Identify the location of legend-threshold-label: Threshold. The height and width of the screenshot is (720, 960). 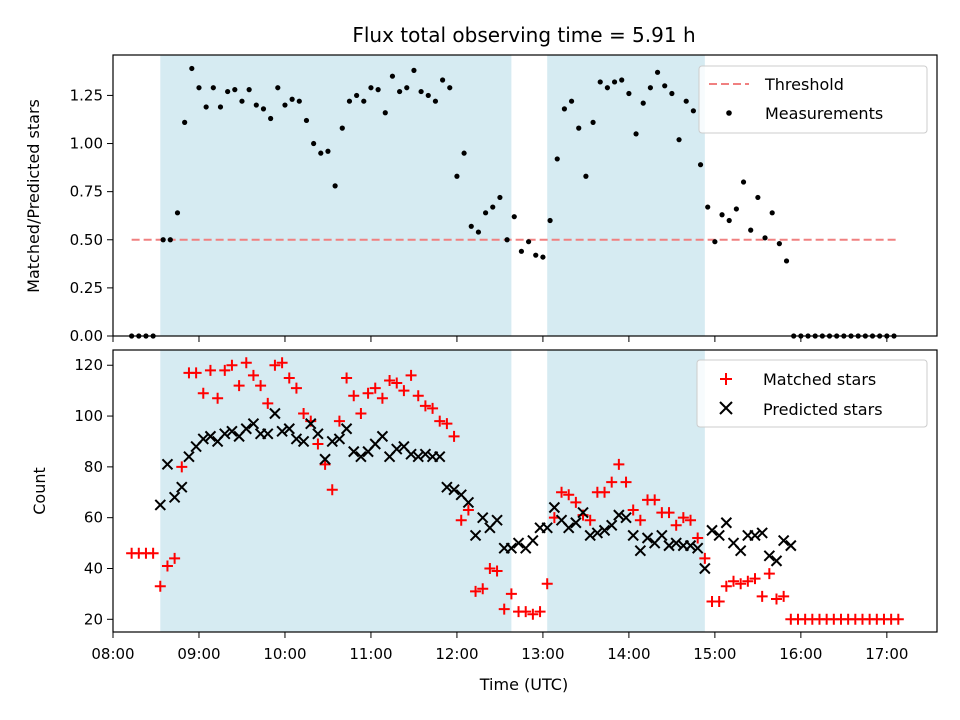
(804, 84).